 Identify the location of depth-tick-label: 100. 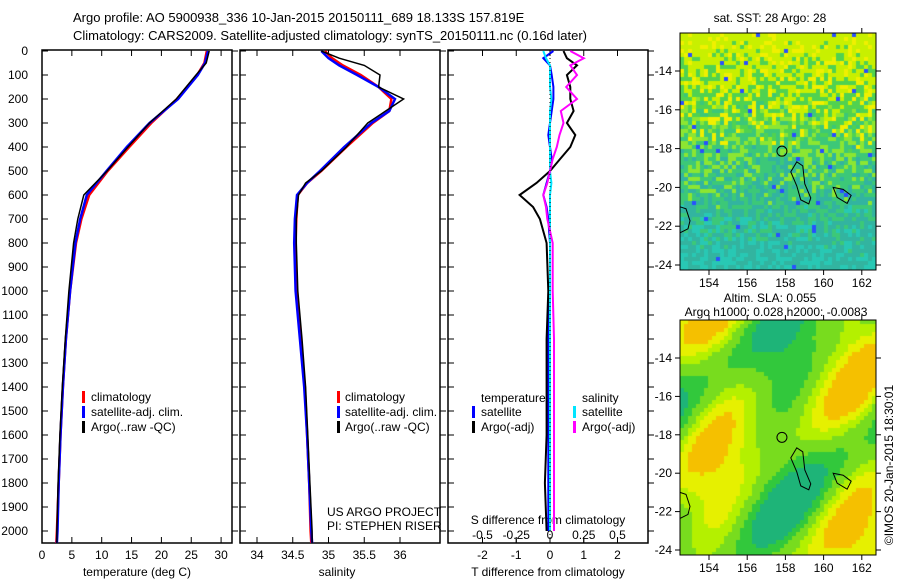
(18, 75).